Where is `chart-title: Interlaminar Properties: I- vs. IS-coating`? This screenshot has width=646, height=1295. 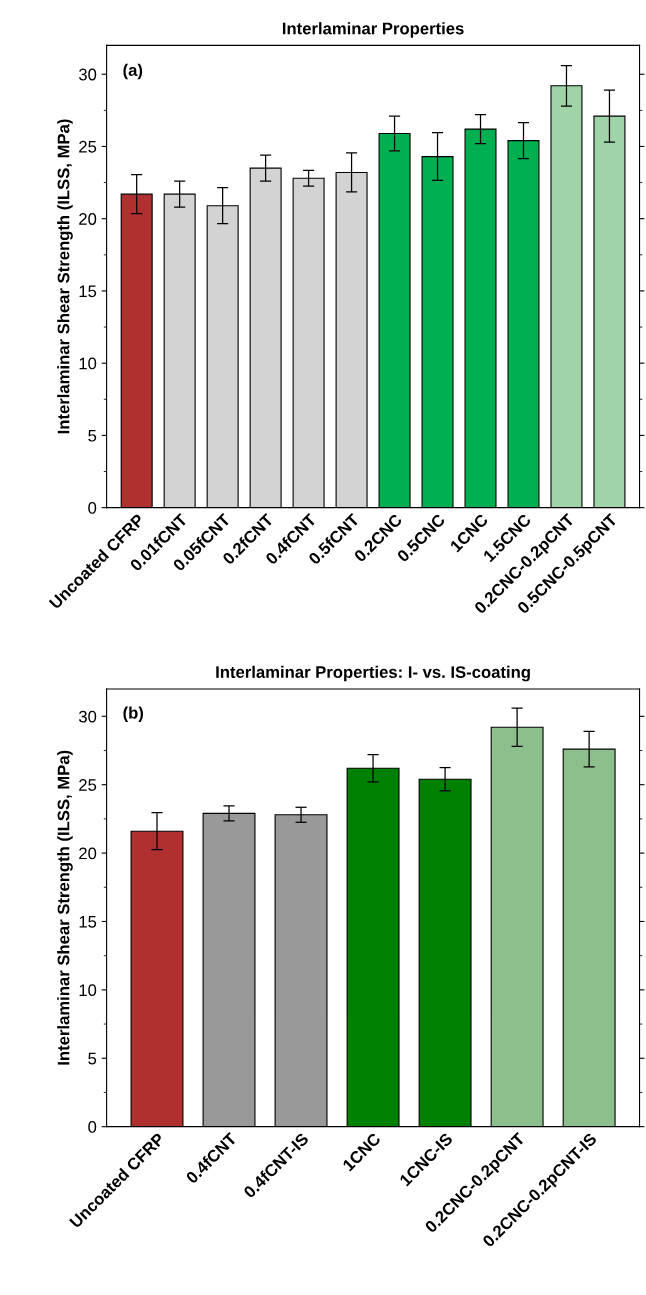 chart-title: Interlaminar Properties: I- vs. IS-coating is located at coordinates (373, 673).